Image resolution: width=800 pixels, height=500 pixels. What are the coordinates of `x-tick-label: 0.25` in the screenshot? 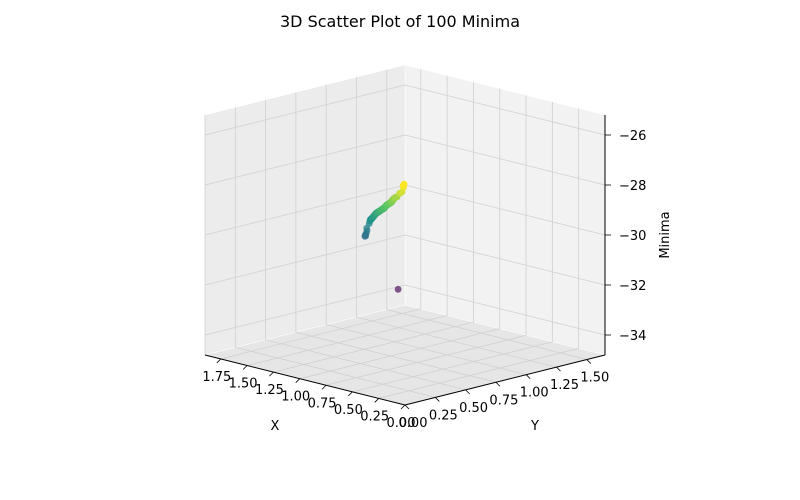 It's located at (374, 416).